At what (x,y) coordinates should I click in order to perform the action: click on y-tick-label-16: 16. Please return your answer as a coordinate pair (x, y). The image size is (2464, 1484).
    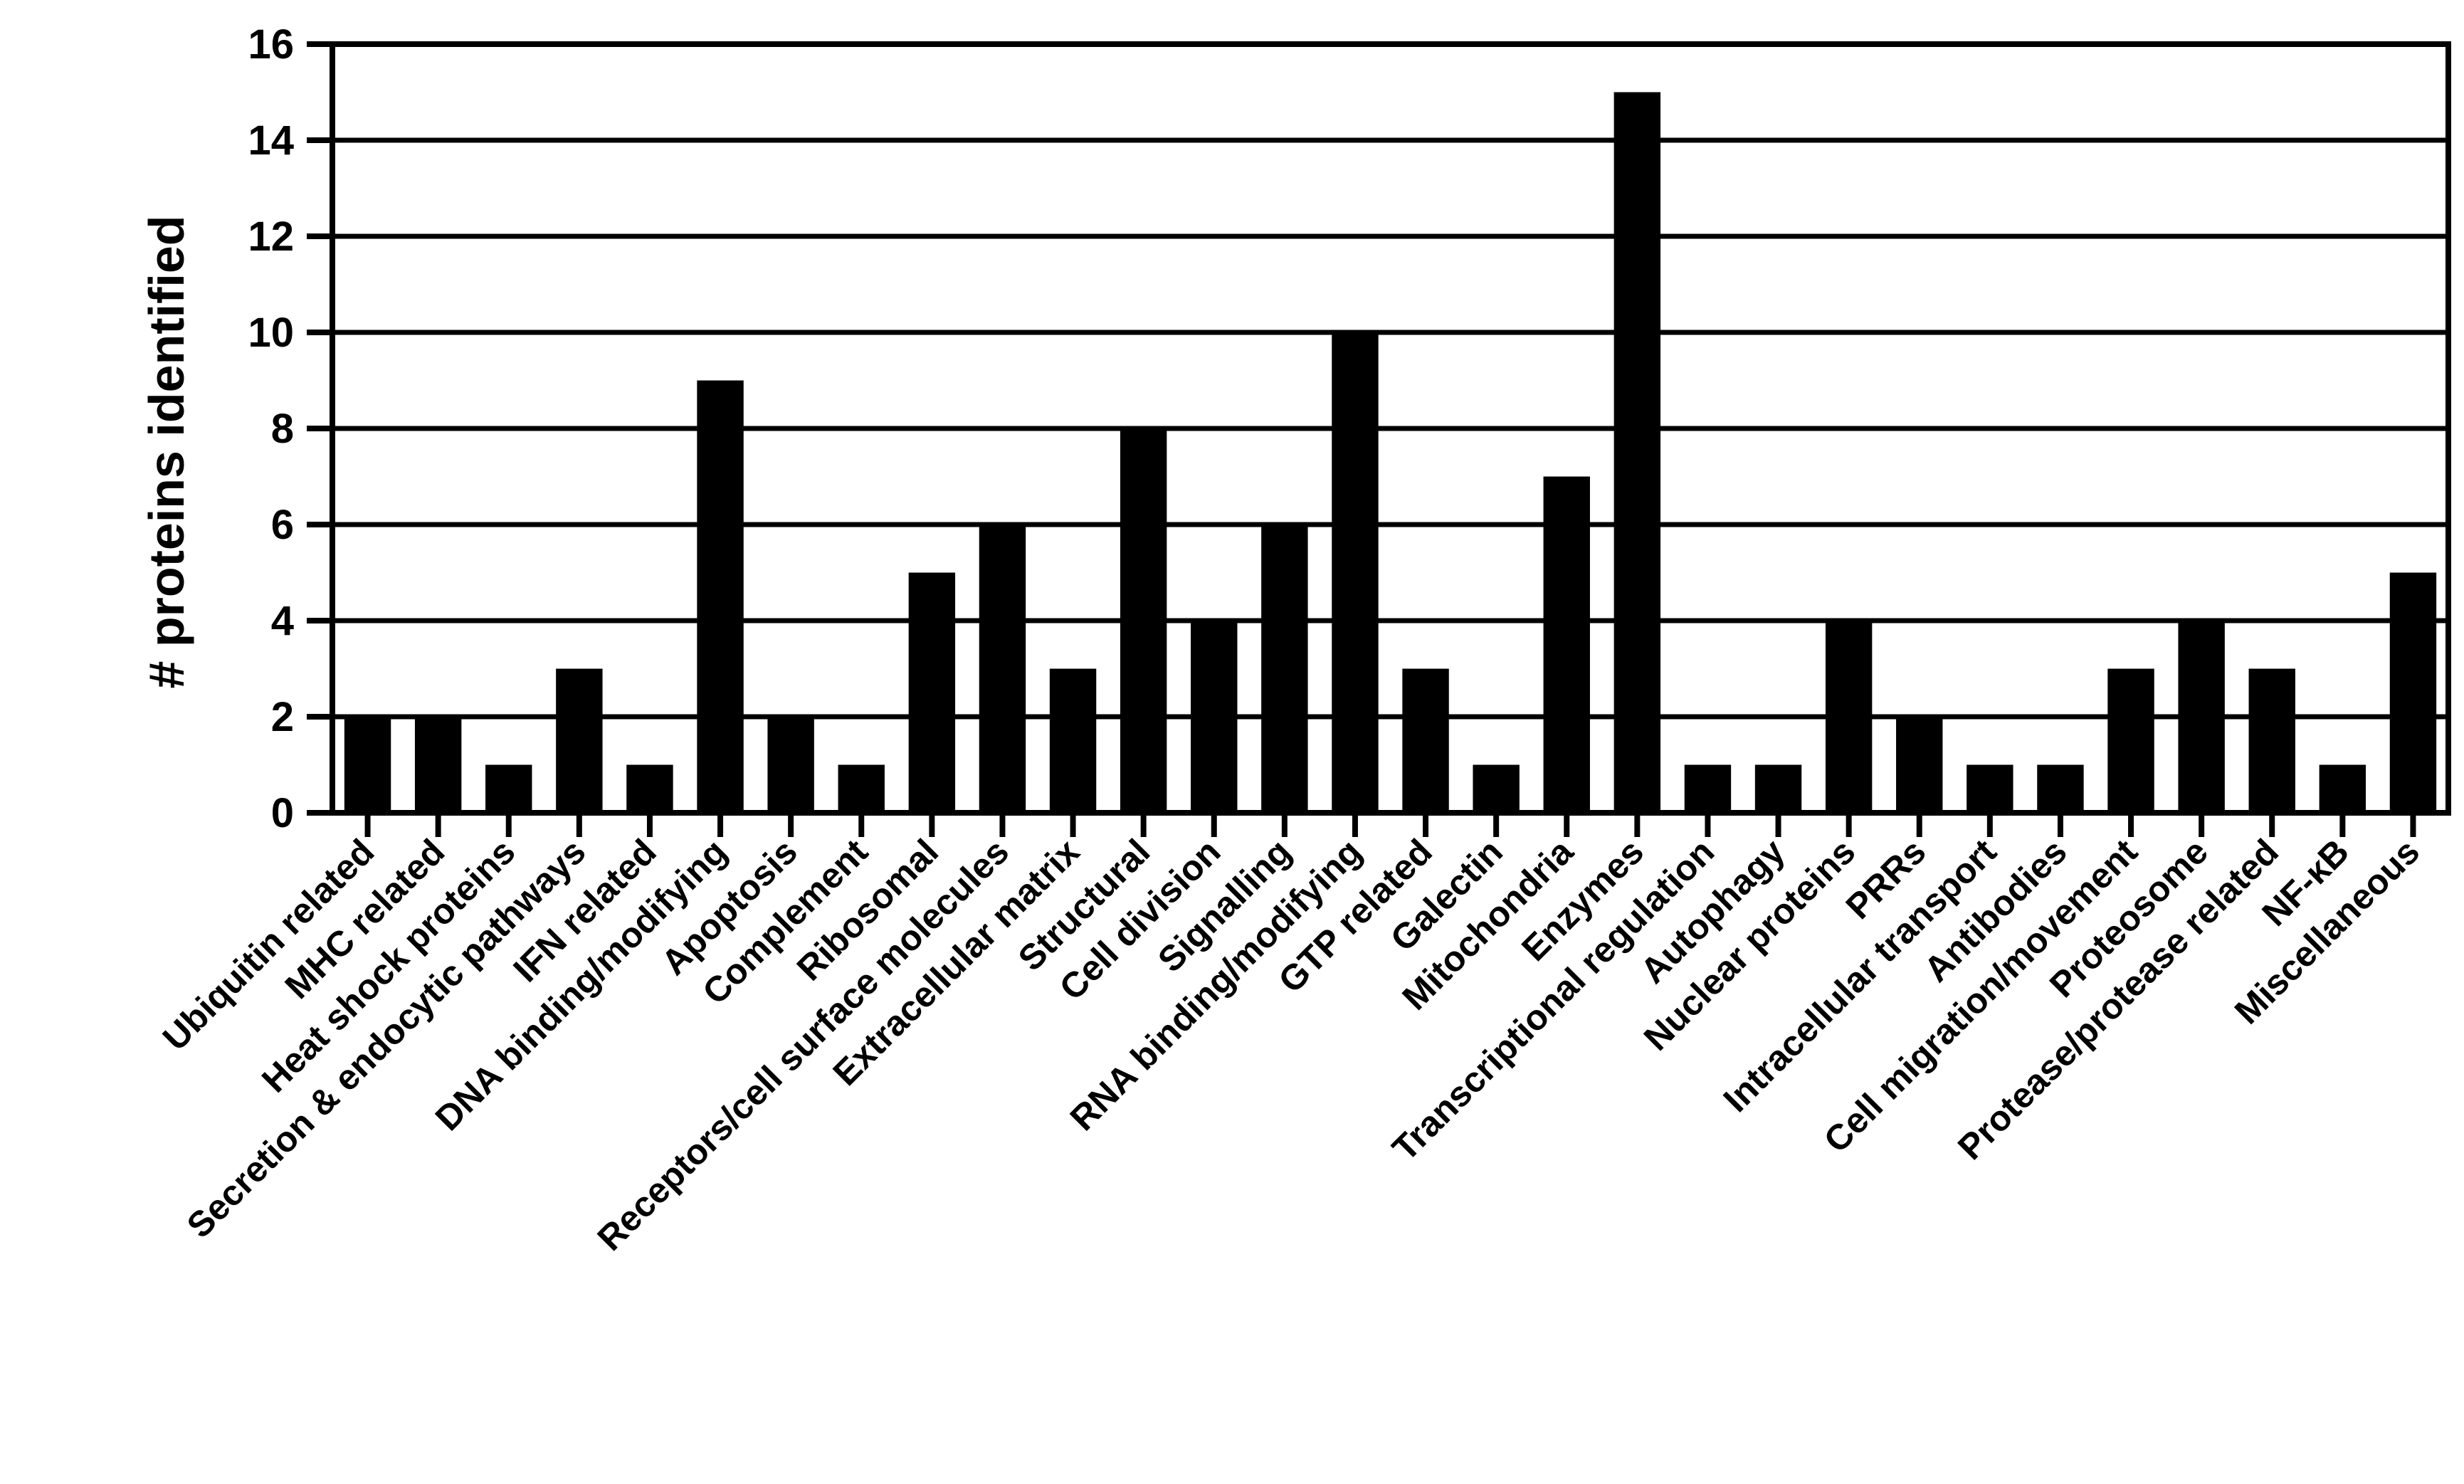
    Looking at the image, I should click on (271, 44).